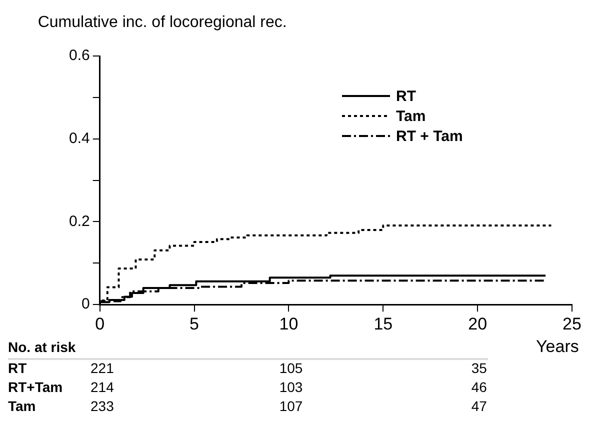  I want to click on text: 103, so click(291, 386).